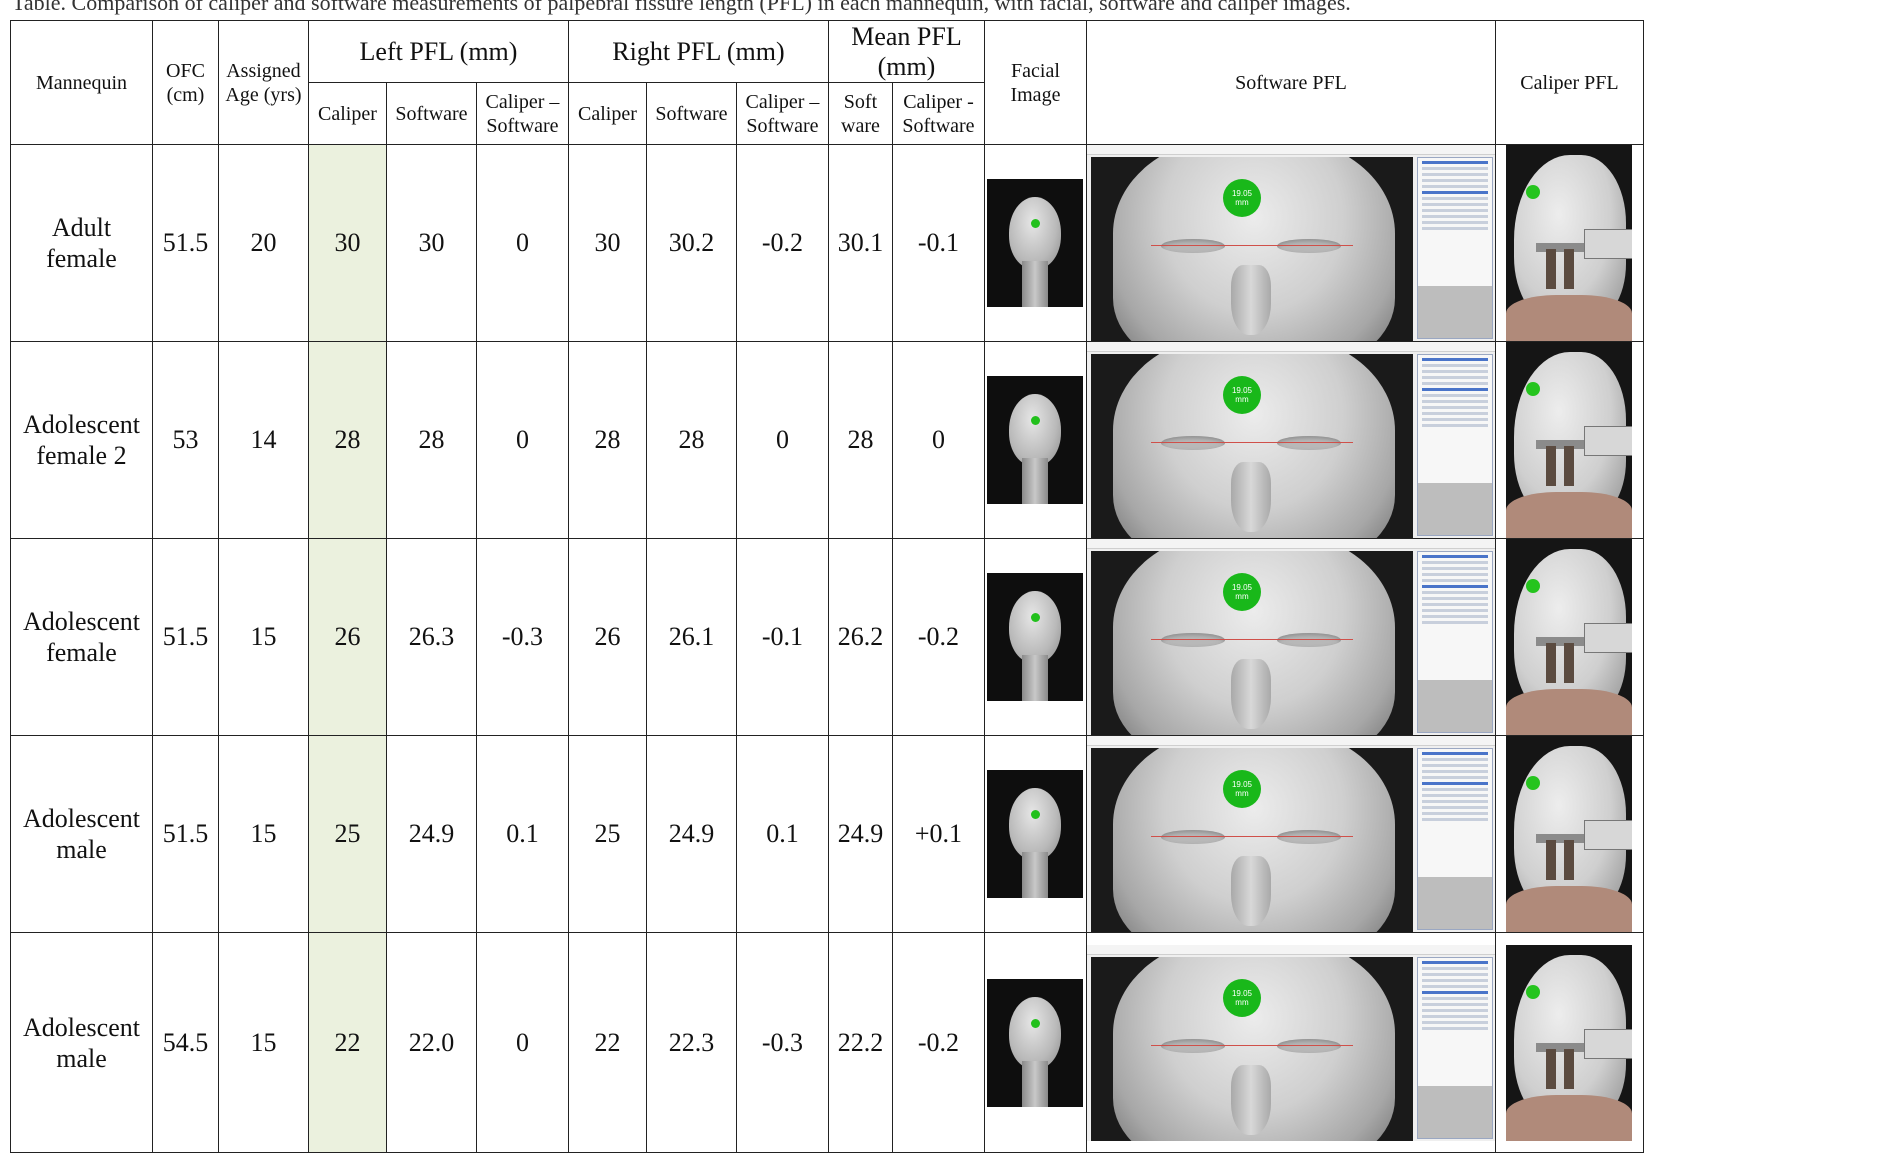 The image size is (1891, 1153). What do you see at coordinates (81, 243) in the screenshot?
I see `mannequin-cell: Adult female` at bounding box center [81, 243].